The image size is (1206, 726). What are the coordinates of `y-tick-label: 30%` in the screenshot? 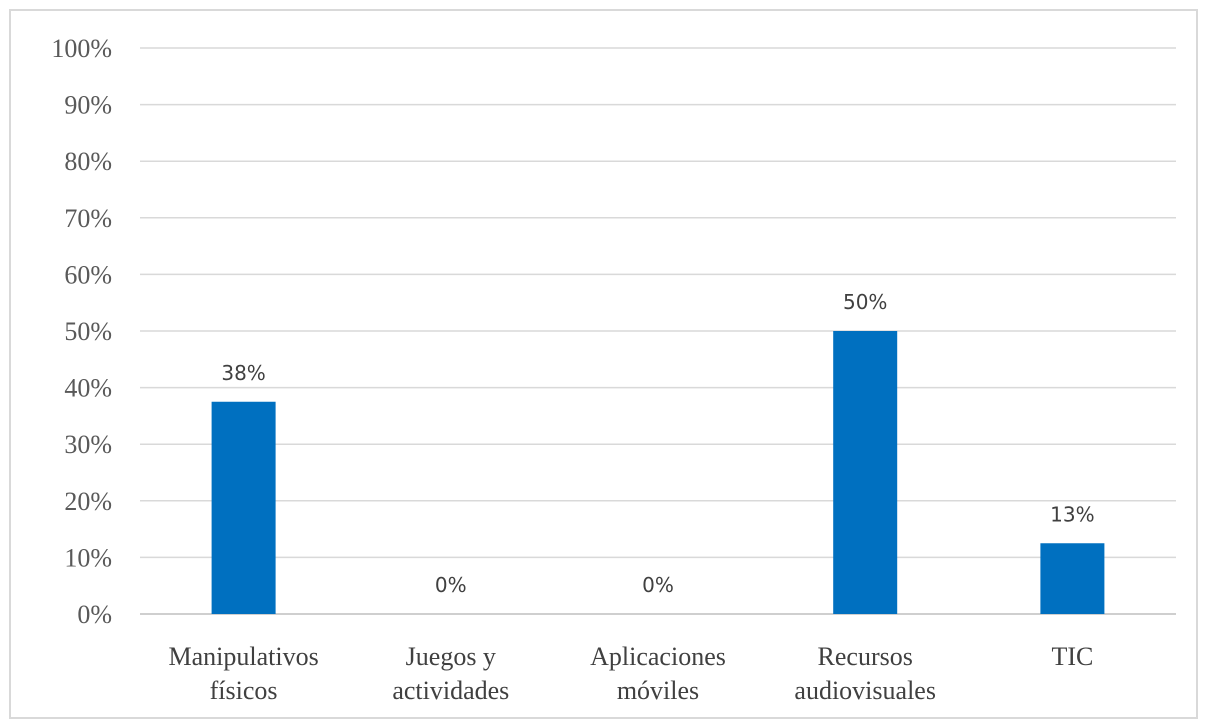 It's located at (88, 444).